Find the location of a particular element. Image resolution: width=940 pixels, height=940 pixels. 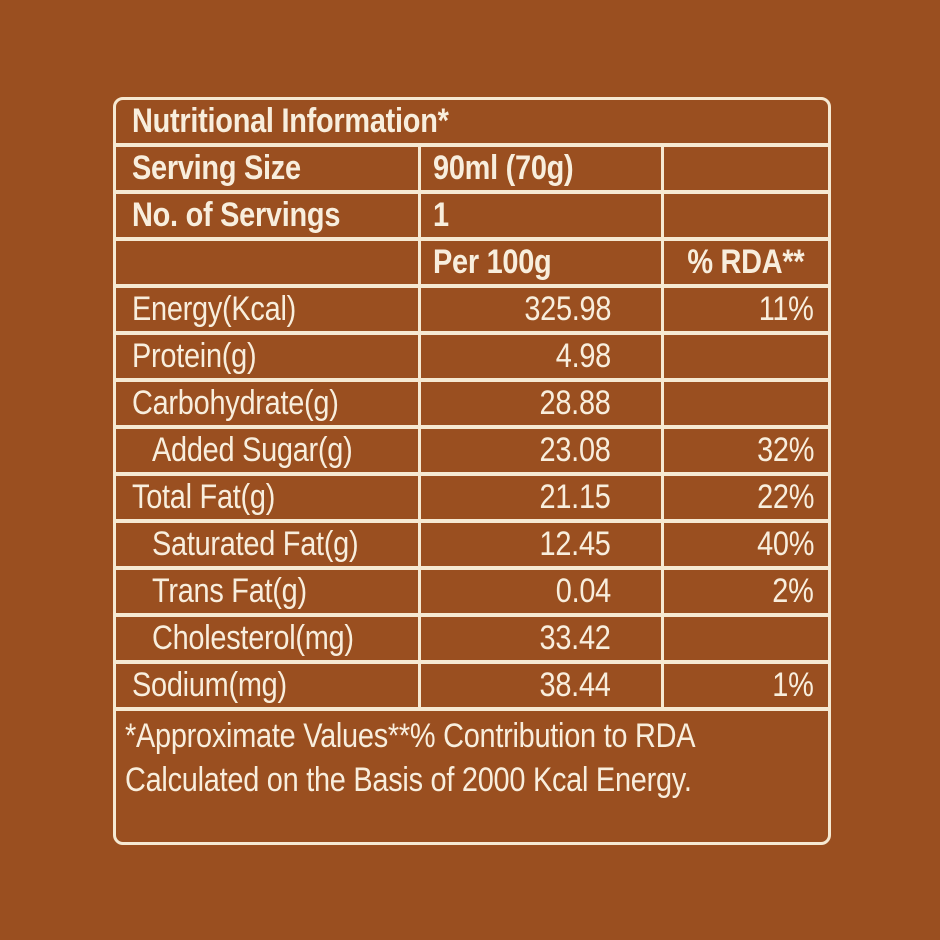

nutrient-rda-value: 1% is located at coordinates (793, 685).